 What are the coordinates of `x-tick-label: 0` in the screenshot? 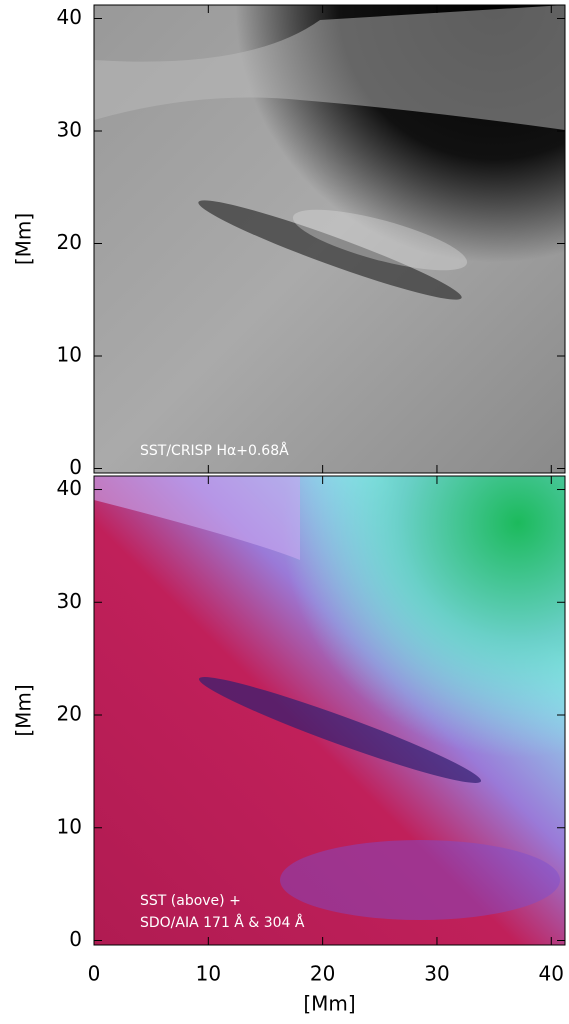 It's located at (94, 974).